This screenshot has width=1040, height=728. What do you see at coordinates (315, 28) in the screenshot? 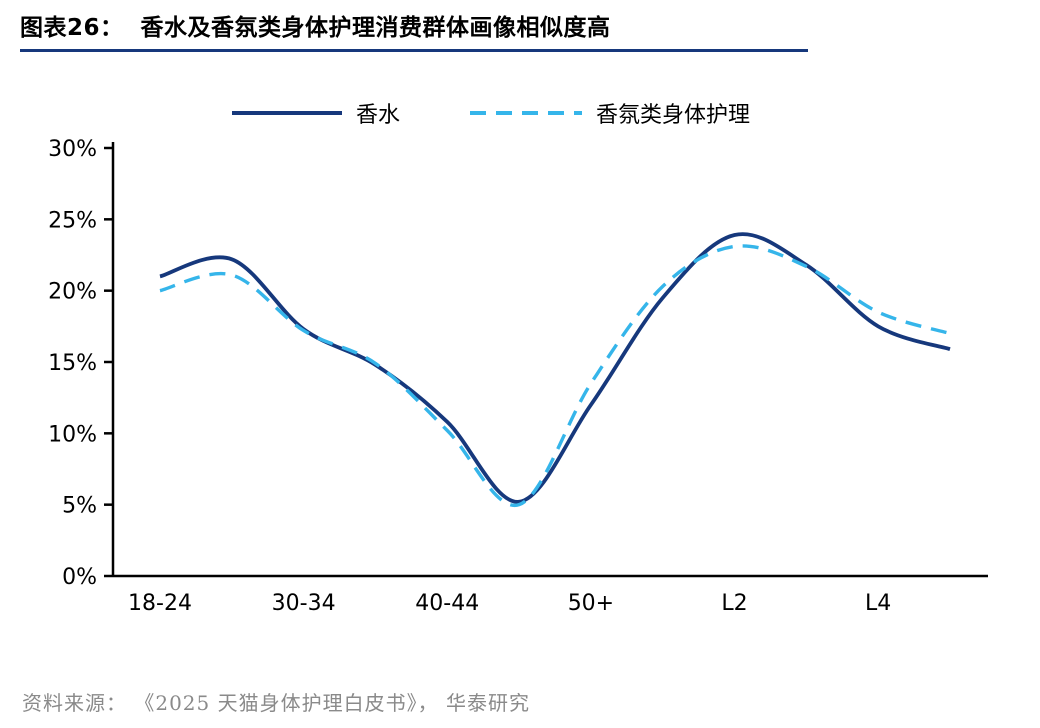
I see `chart-title: 图表26： 香水及香氛类身体护理消费群体画像相似度高` at bounding box center [315, 28].